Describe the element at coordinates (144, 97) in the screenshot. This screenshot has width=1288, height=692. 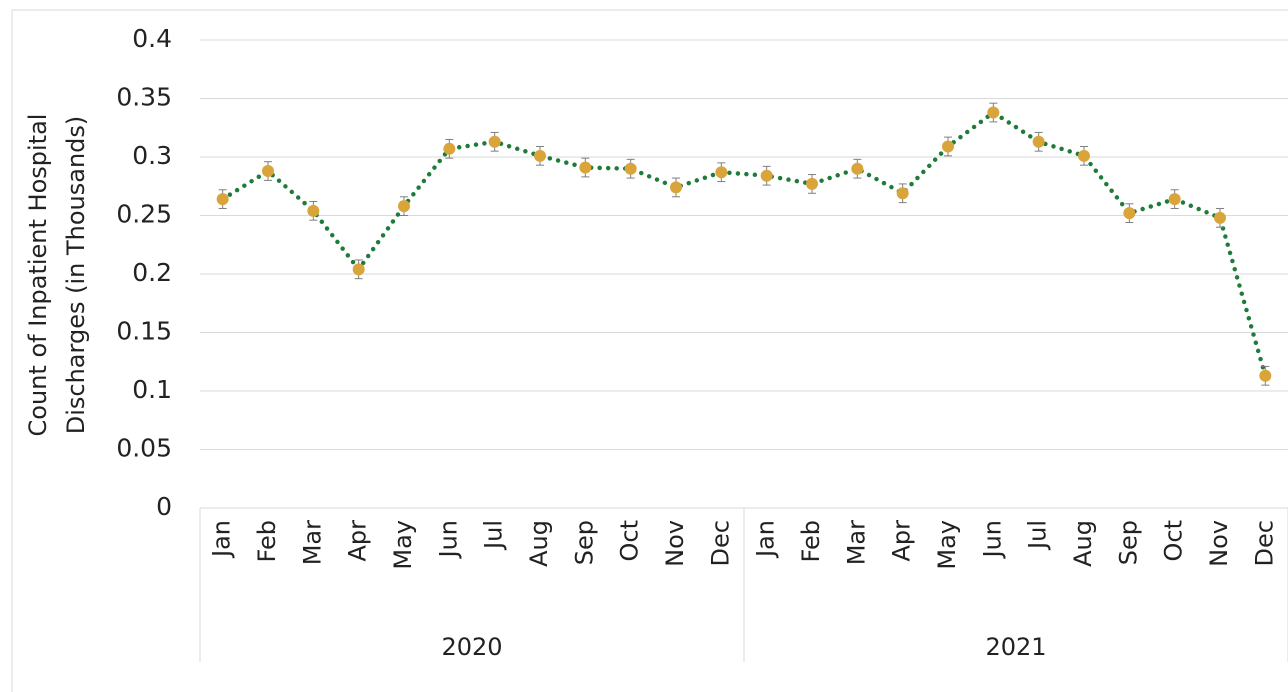
I see `y-tick-label: 0.35` at that location.